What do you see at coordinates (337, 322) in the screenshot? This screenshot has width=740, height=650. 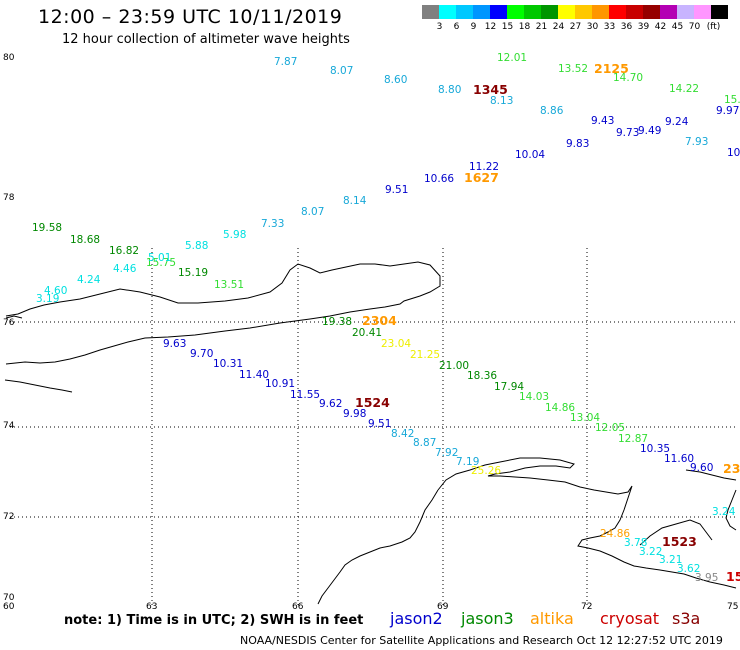 I see `wave-label: 19.38` at bounding box center [337, 322].